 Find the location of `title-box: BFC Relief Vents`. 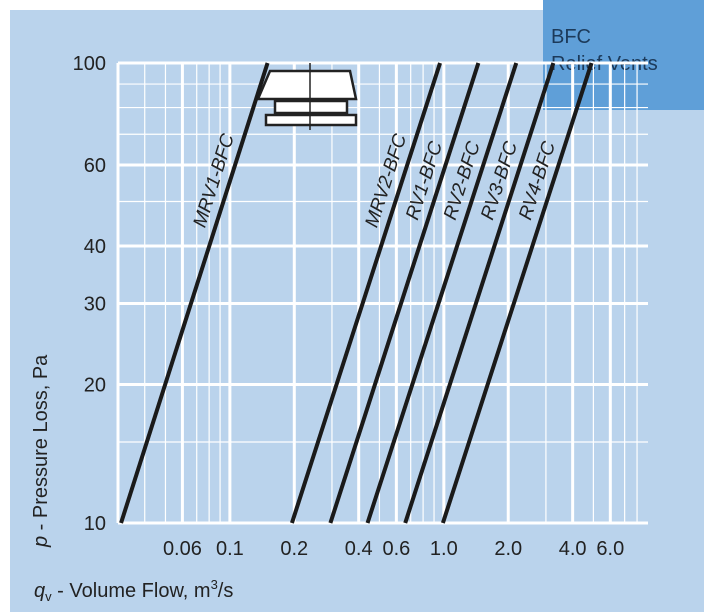

title-box: BFC Relief Vents is located at coordinates (623, 55).